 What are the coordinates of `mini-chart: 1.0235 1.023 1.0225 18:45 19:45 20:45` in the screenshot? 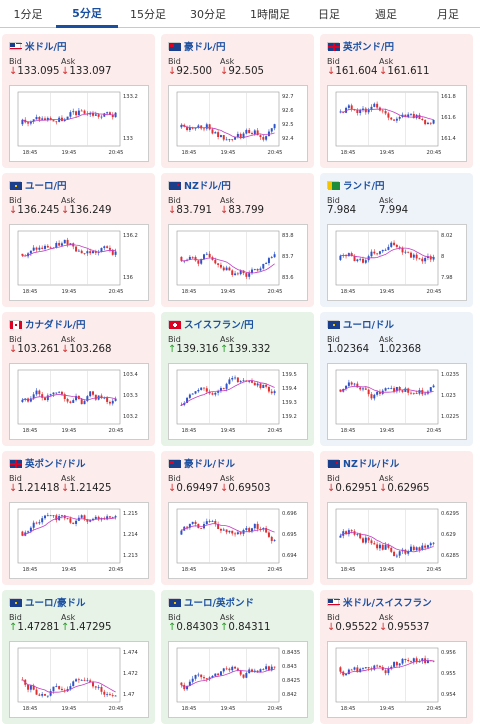 It's located at (397, 401).